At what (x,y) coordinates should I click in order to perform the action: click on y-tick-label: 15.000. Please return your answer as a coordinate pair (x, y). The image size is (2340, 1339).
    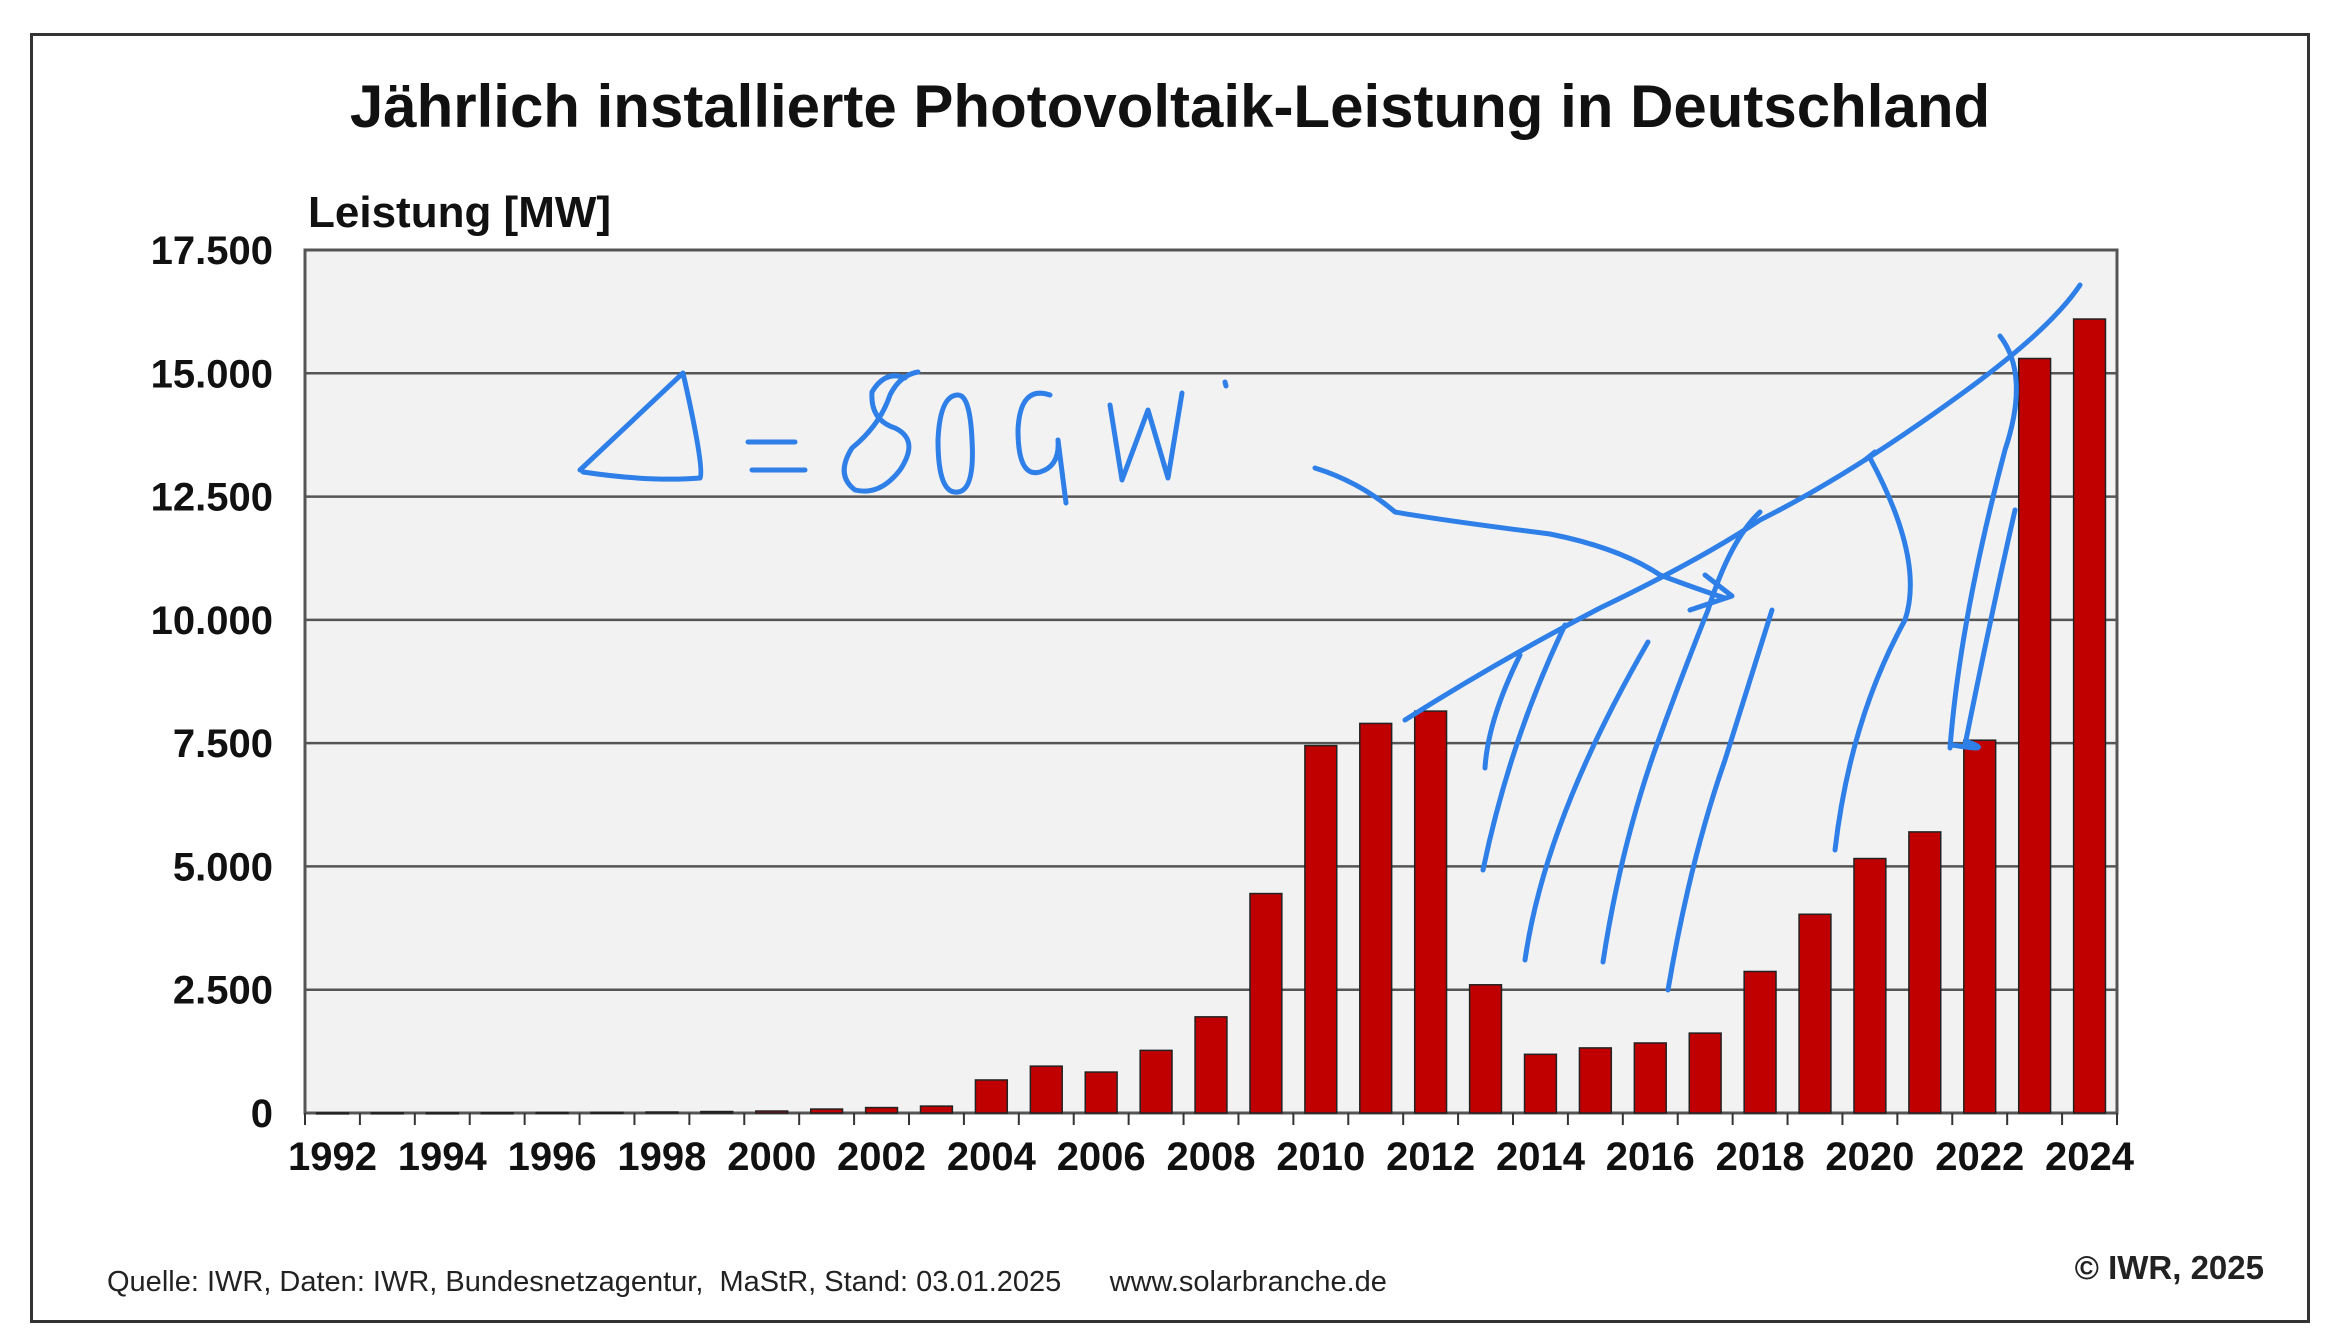
    Looking at the image, I should click on (212, 374).